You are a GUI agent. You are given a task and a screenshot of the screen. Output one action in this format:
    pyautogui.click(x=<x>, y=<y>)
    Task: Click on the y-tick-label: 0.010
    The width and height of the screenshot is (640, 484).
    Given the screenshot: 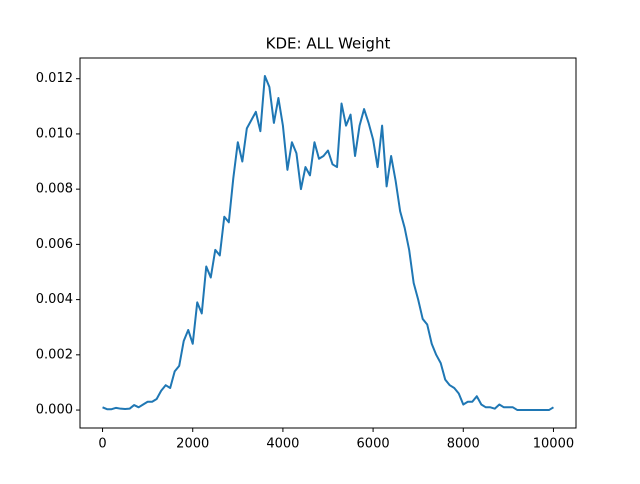 What is the action you would take?
    pyautogui.click(x=54, y=133)
    